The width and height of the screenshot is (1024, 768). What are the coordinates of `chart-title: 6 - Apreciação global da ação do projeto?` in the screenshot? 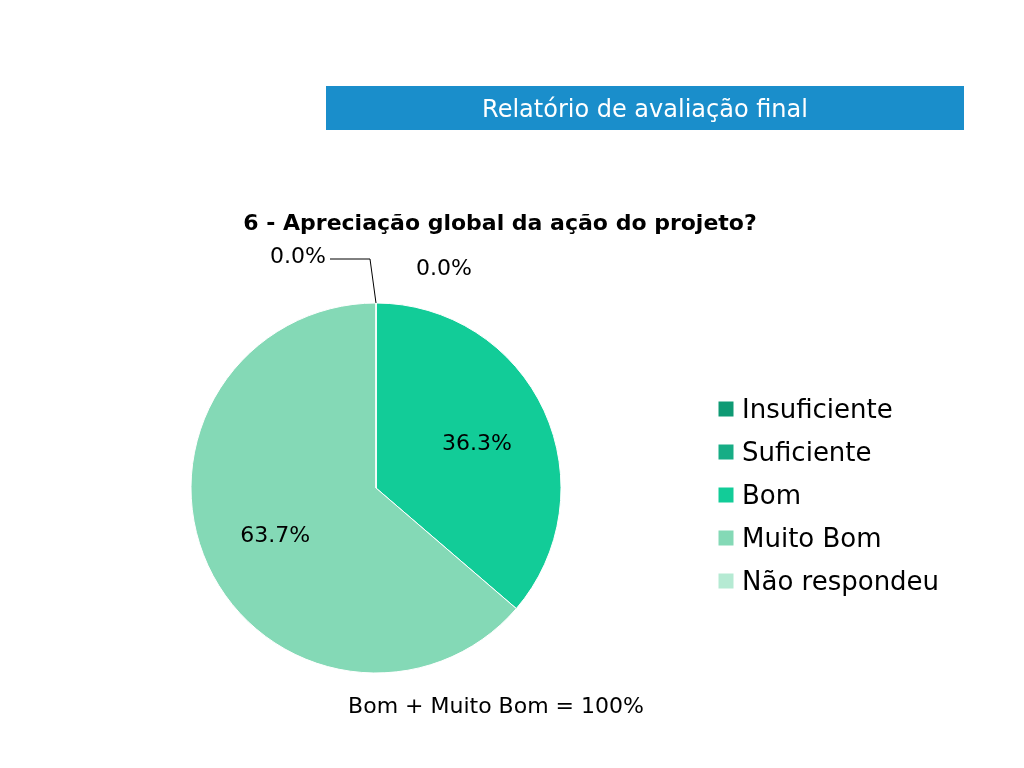 It's located at (500, 222).